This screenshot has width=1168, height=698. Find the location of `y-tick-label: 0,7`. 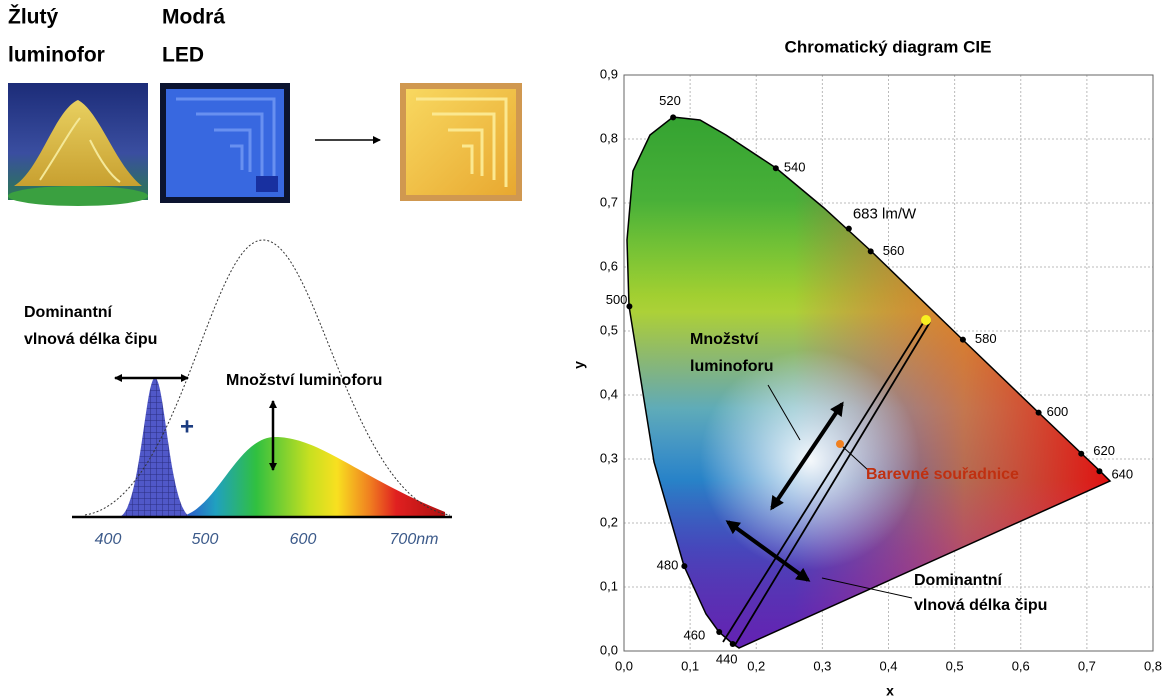

y-tick-label: 0,7 is located at coordinates (609, 201).